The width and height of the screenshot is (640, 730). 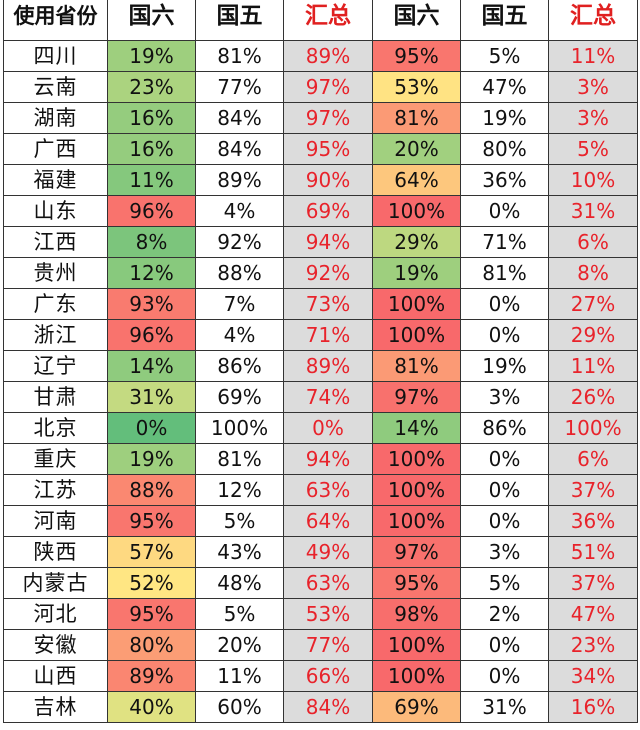 I want to click on guo6-share-a: 93%, so click(x=151, y=304).